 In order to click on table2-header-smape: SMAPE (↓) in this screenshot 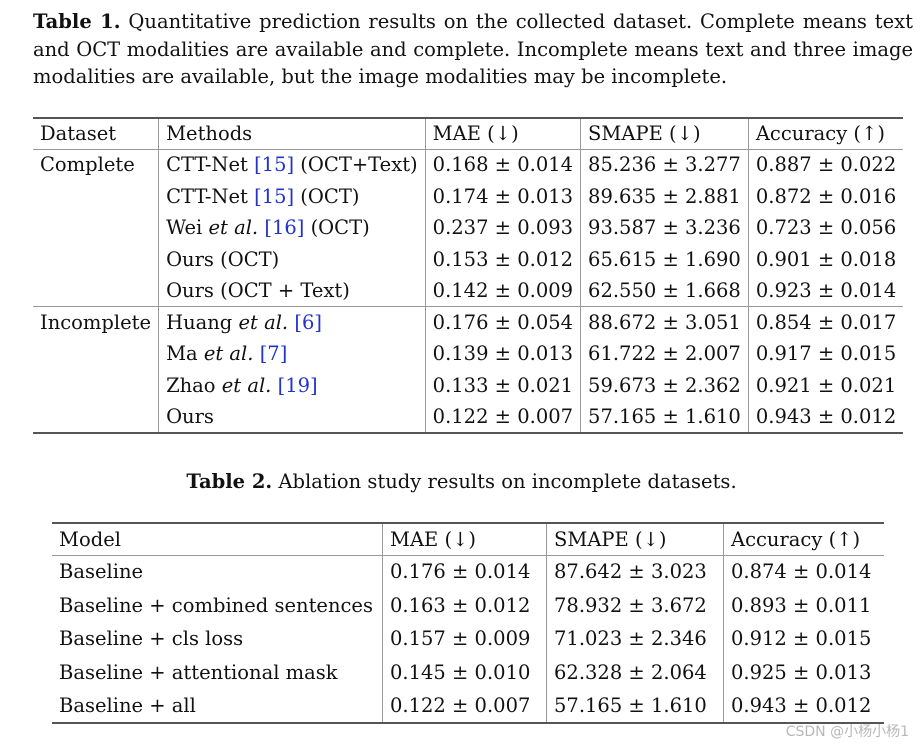, I will do `click(635, 539)`.